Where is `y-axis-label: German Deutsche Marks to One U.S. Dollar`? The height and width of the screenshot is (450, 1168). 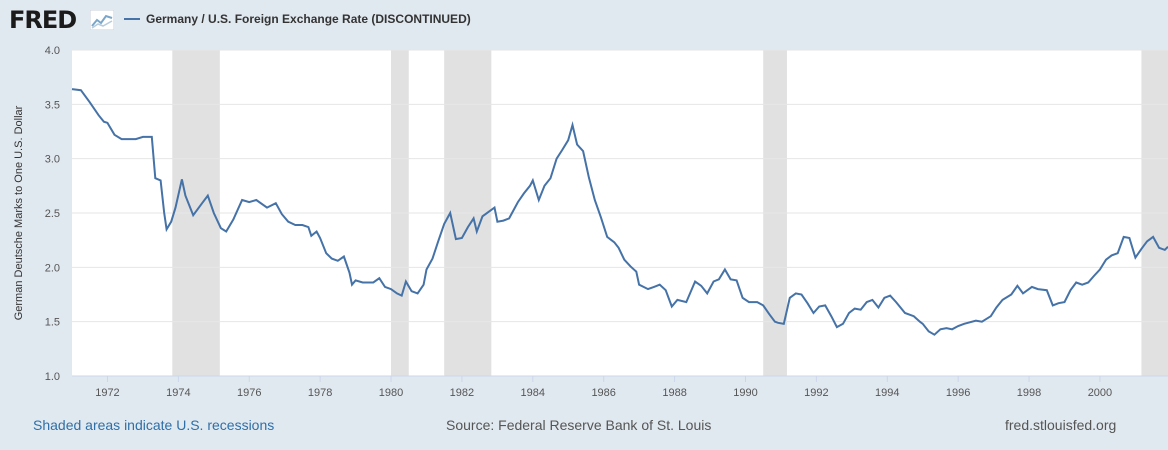
y-axis-label: German Deutsche Marks to One U.S. Dollar is located at coordinates (19, 212).